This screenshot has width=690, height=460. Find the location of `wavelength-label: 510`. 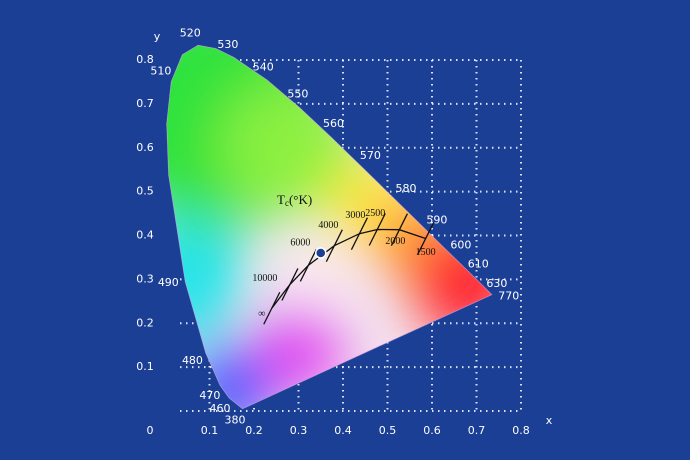

wavelength-label: 510 is located at coordinates (160, 71).